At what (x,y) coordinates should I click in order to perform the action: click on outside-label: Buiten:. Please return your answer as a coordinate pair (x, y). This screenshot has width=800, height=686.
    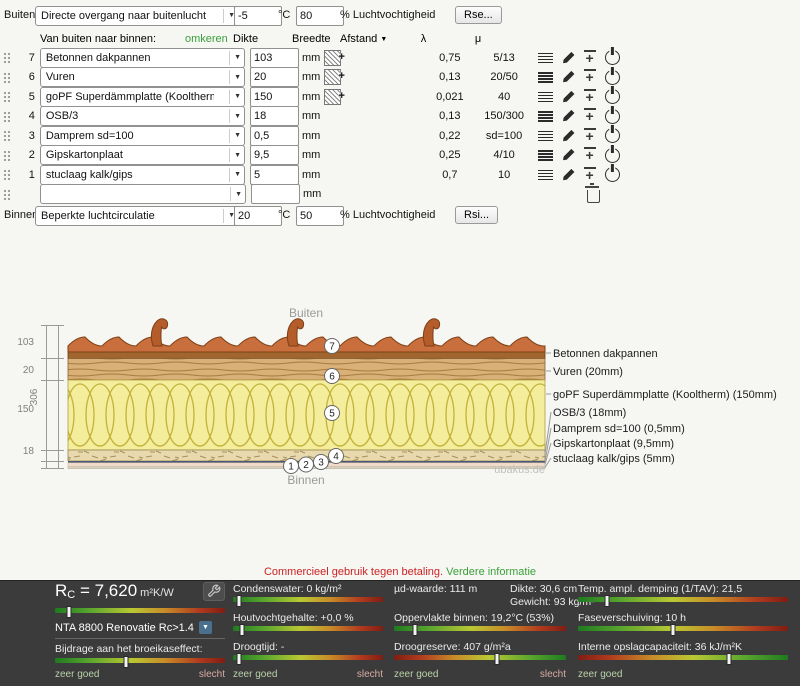
    Looking at the image, I should click on (21, 15).